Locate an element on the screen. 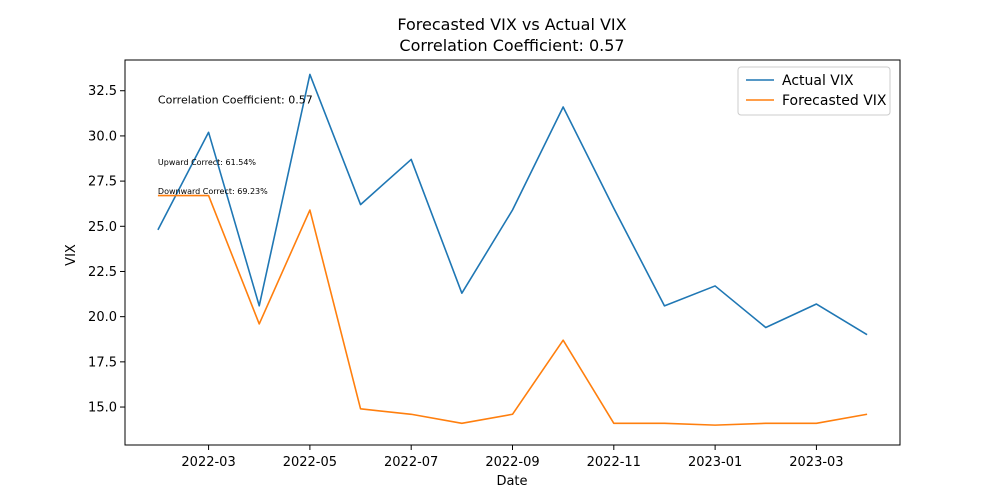 The image size is (1000, 500). legend-label: Actual VIX is located at coordinates (818, 81).